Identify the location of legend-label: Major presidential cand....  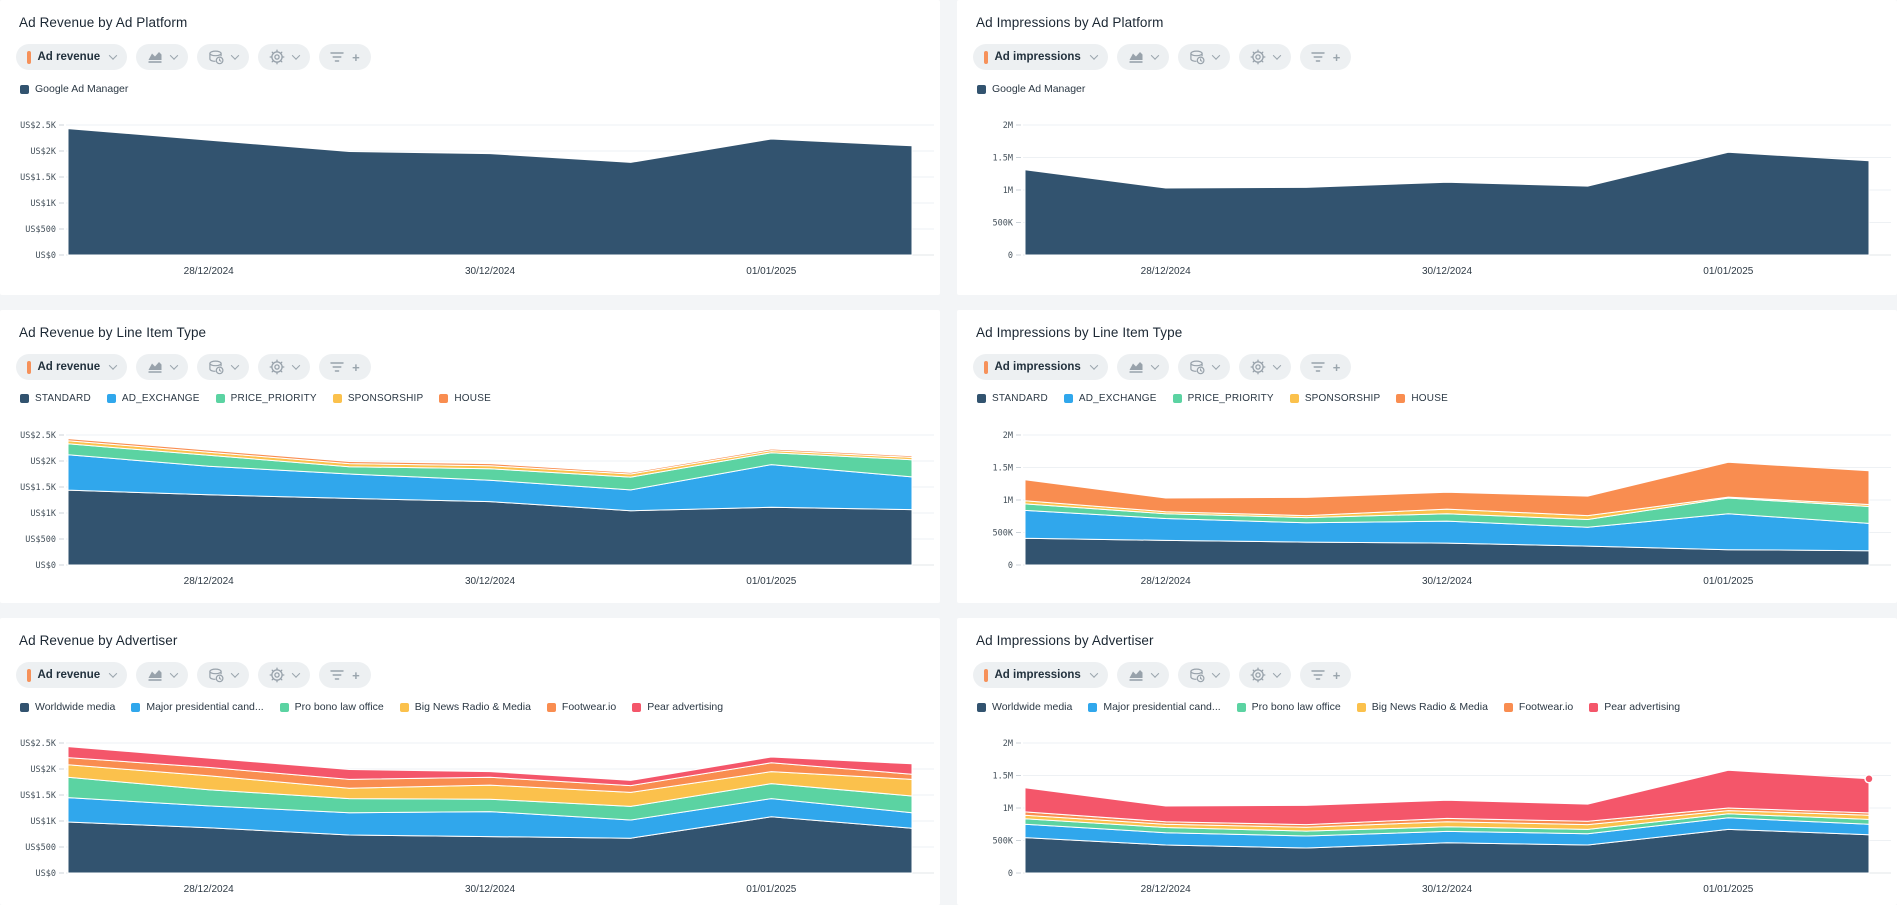
(1162, 707).